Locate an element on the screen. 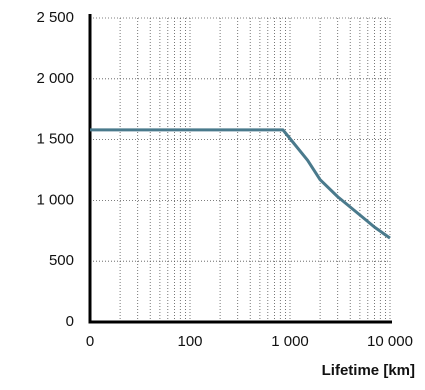 This screenshot has width=425, height=390. x-tick-label: 1 000 is located at coordinates (290, 341).